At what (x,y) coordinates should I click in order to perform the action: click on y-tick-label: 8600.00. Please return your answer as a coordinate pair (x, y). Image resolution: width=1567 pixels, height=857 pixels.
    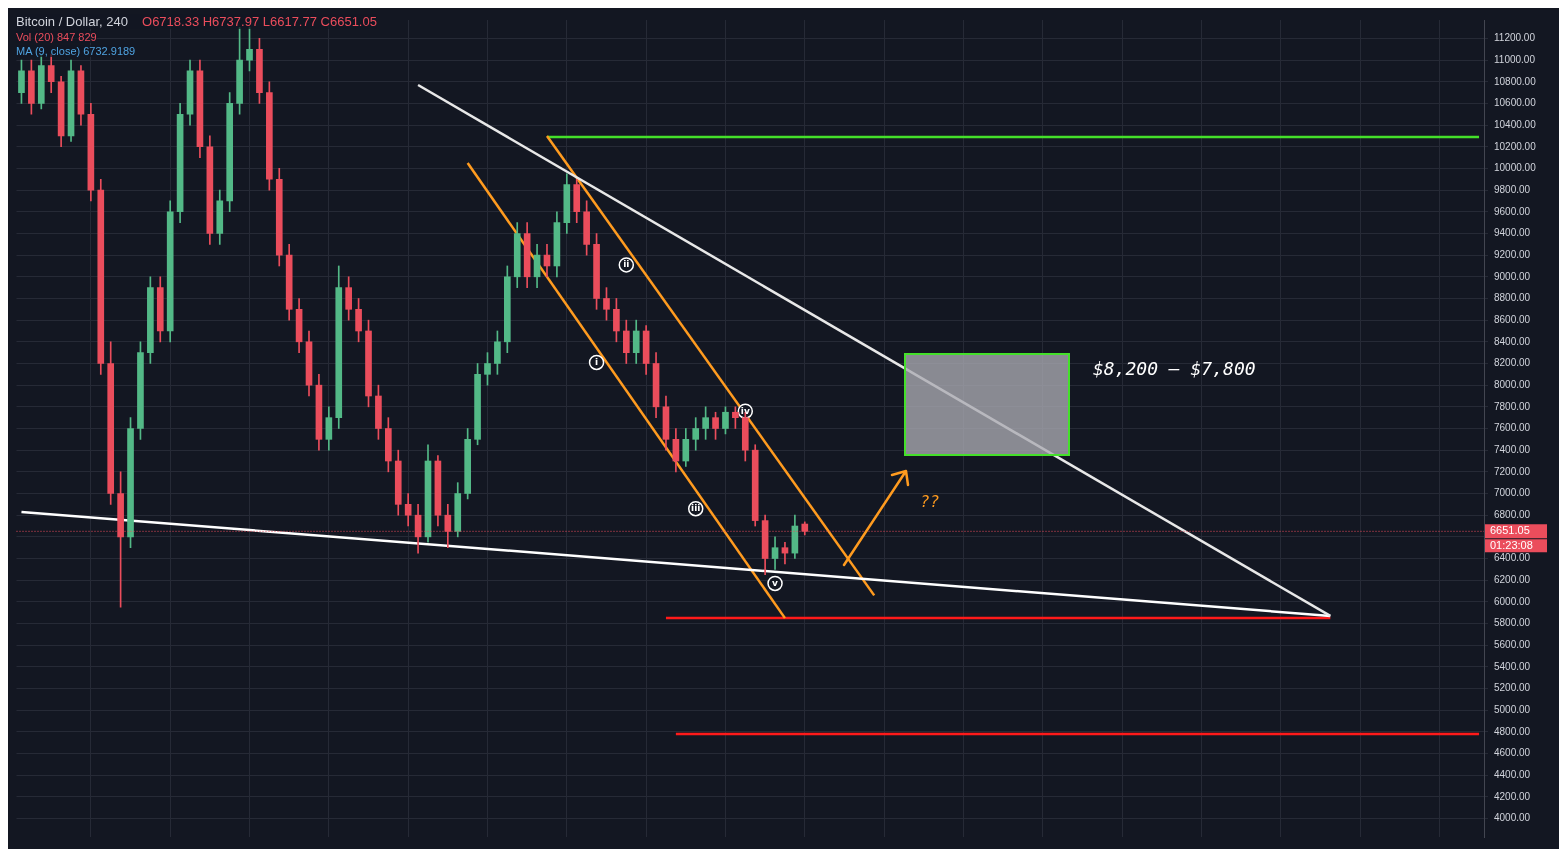
    Looking at the image, I should click on (1512, 319).